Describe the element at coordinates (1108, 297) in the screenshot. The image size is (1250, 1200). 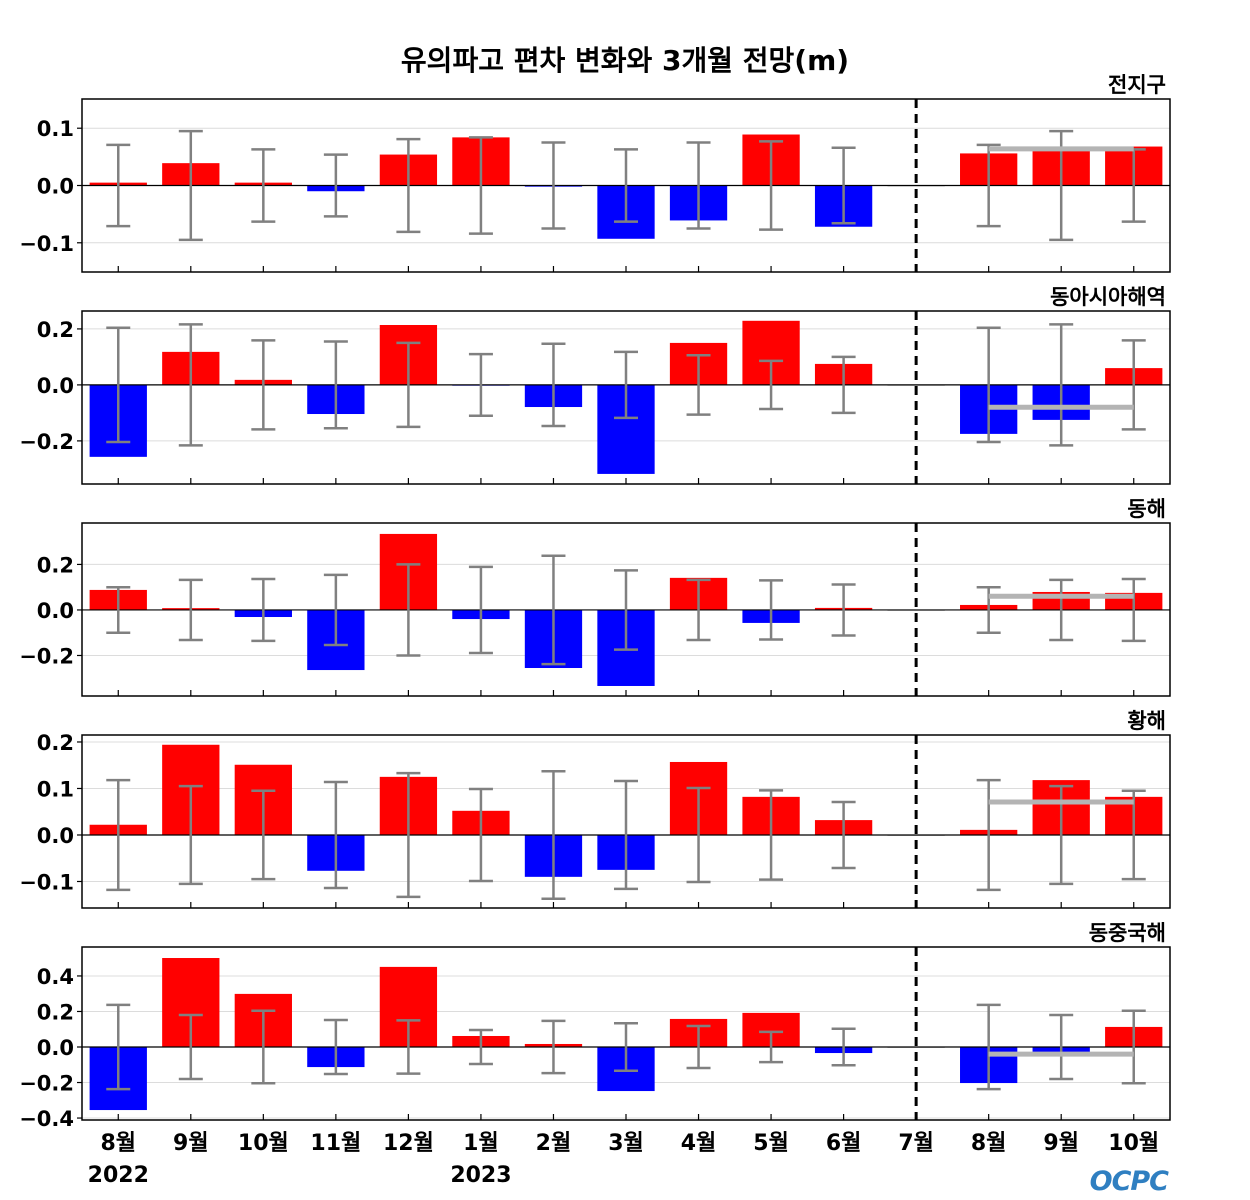
I see `panel-title: 동아시아해역` at that location.